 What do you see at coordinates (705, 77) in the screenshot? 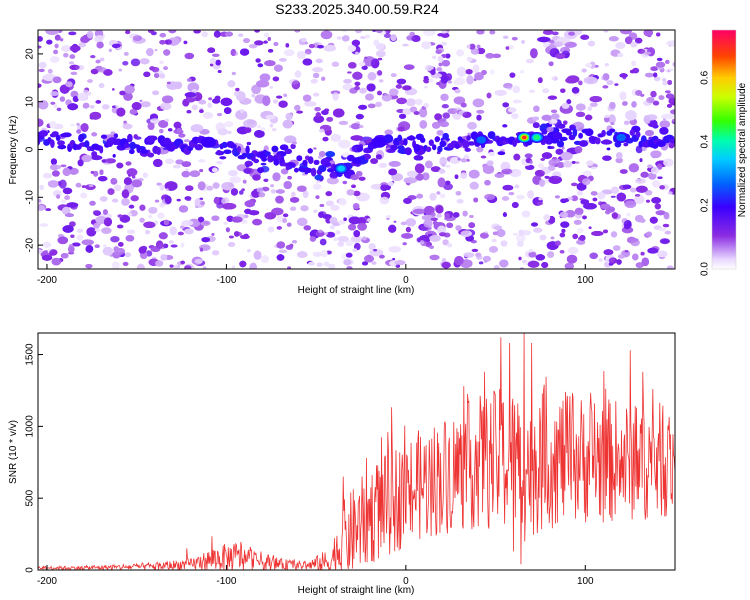
I see `colorbar-tick-label: 0.6` at bounding box center [705, 77].